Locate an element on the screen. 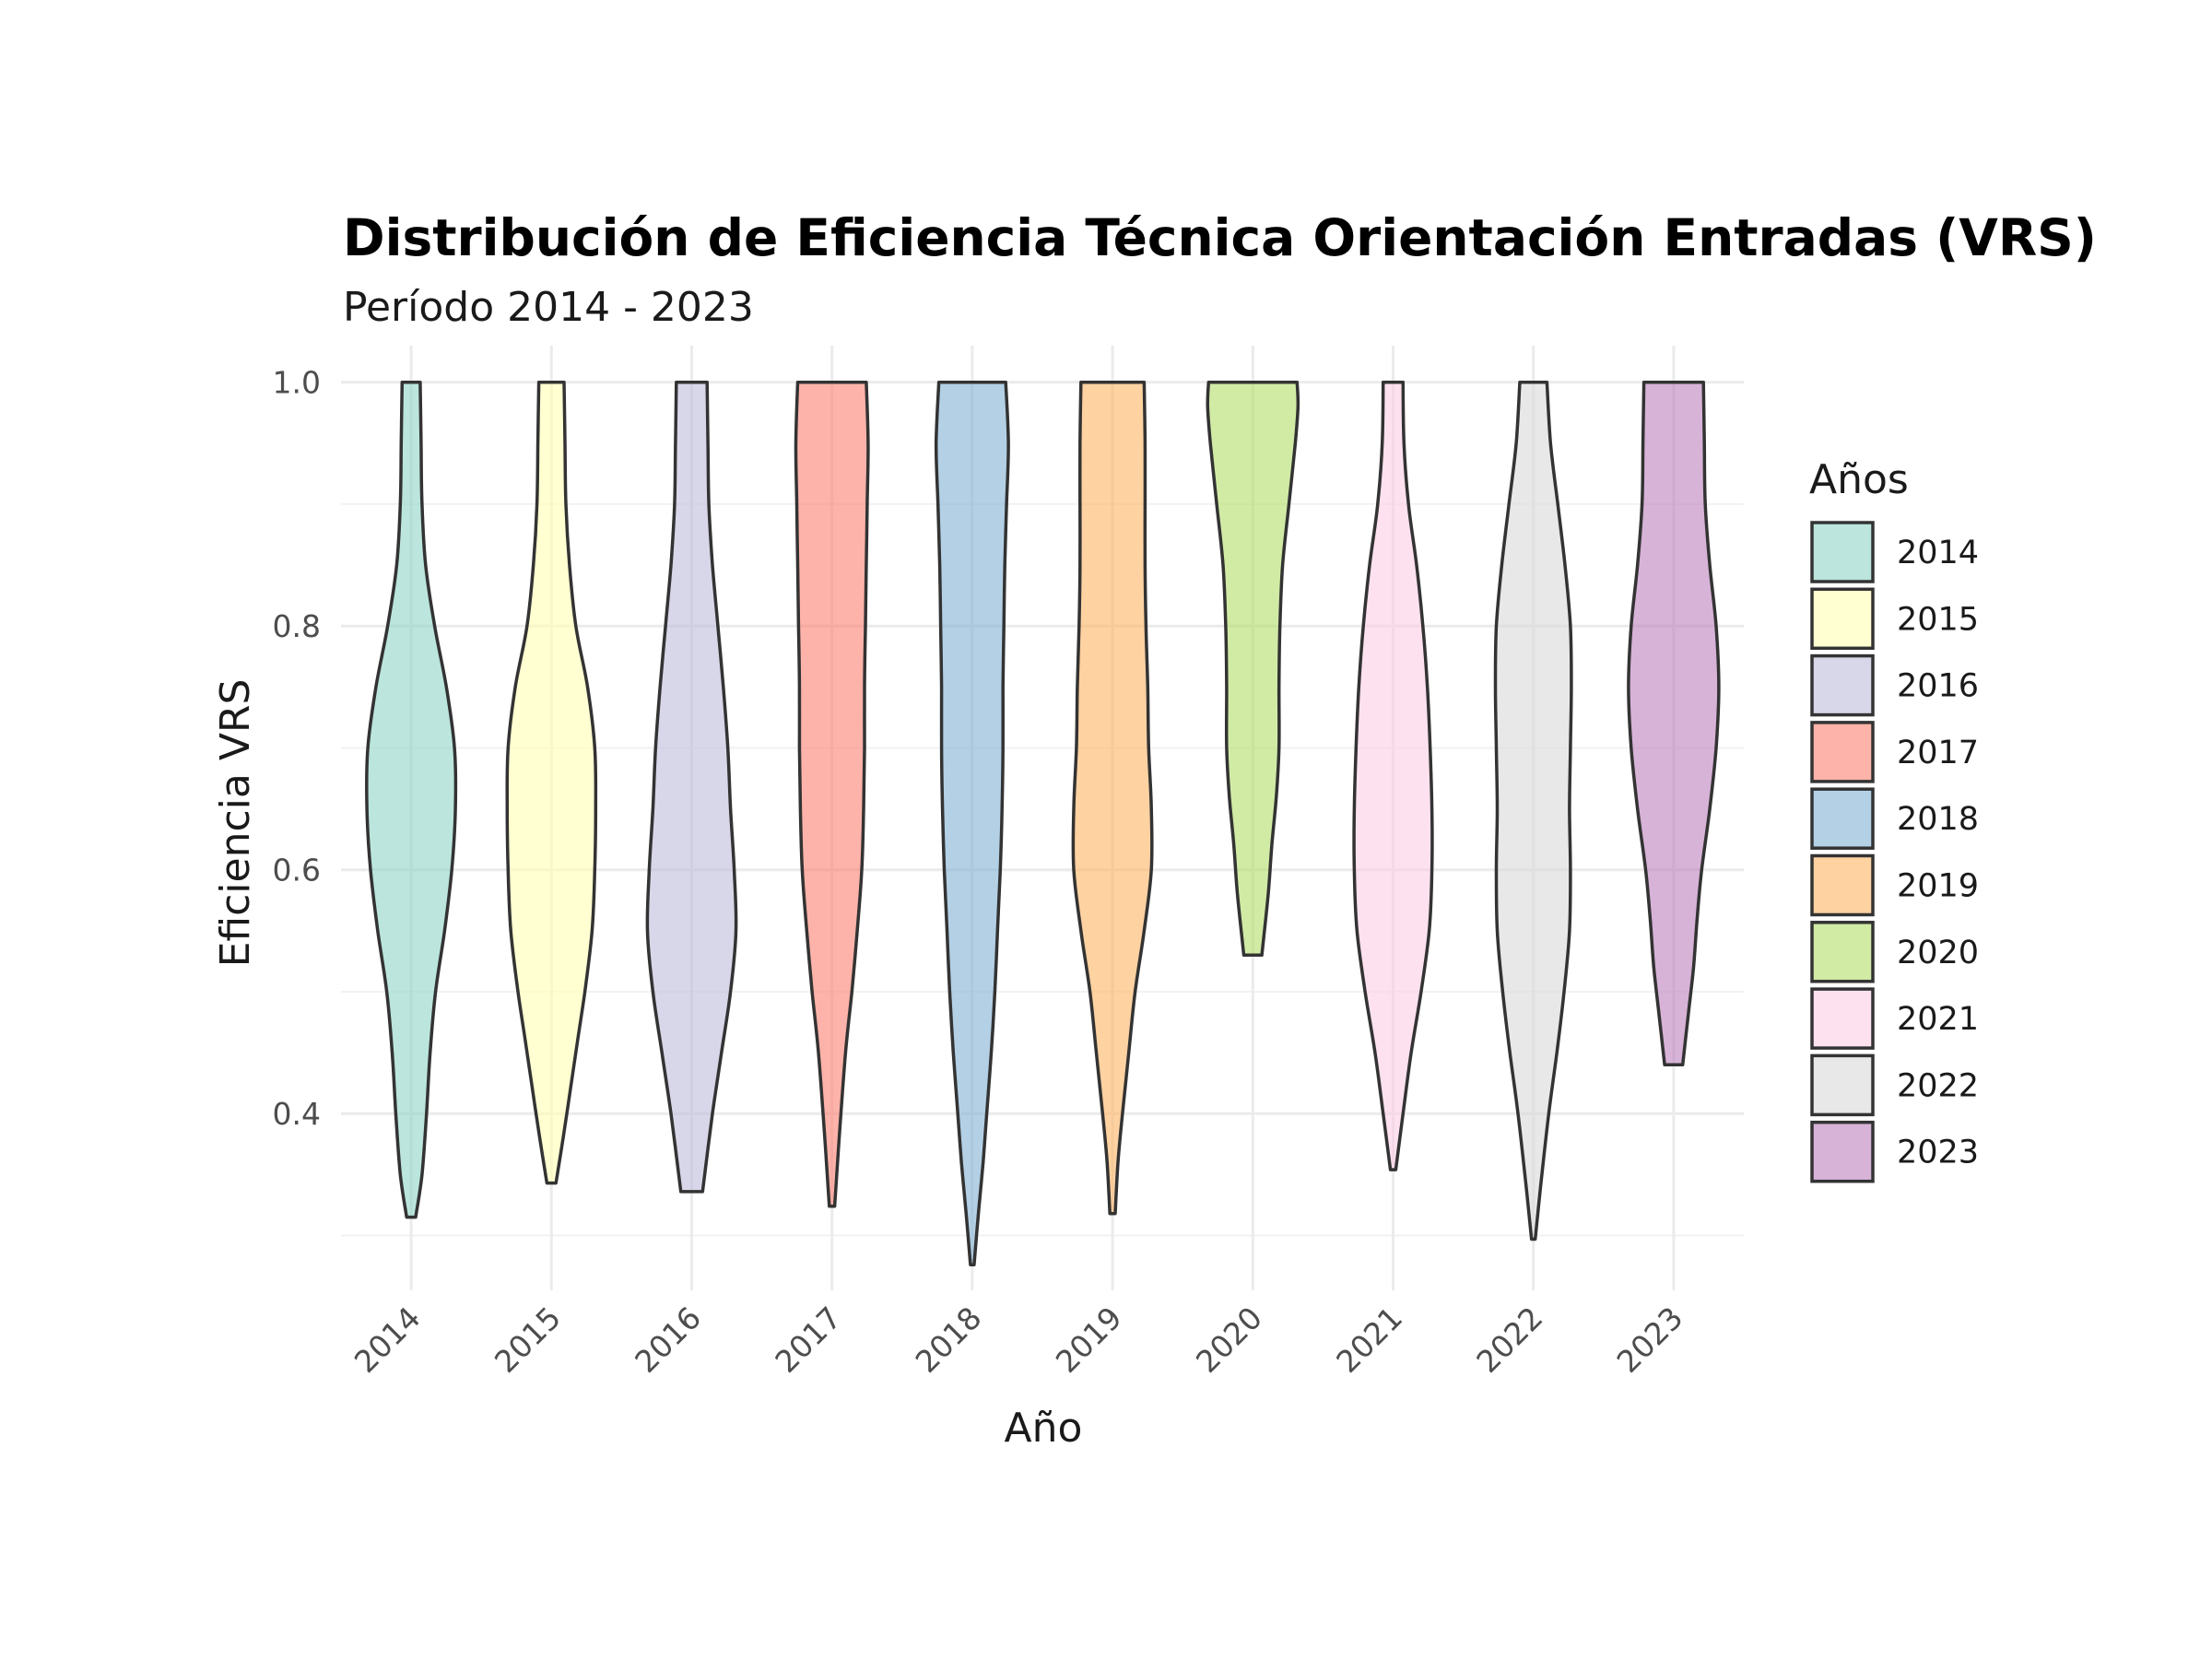 The image size is (2212, 1659). x-tick-label: 2018 is located at coordinates (949, 1340).